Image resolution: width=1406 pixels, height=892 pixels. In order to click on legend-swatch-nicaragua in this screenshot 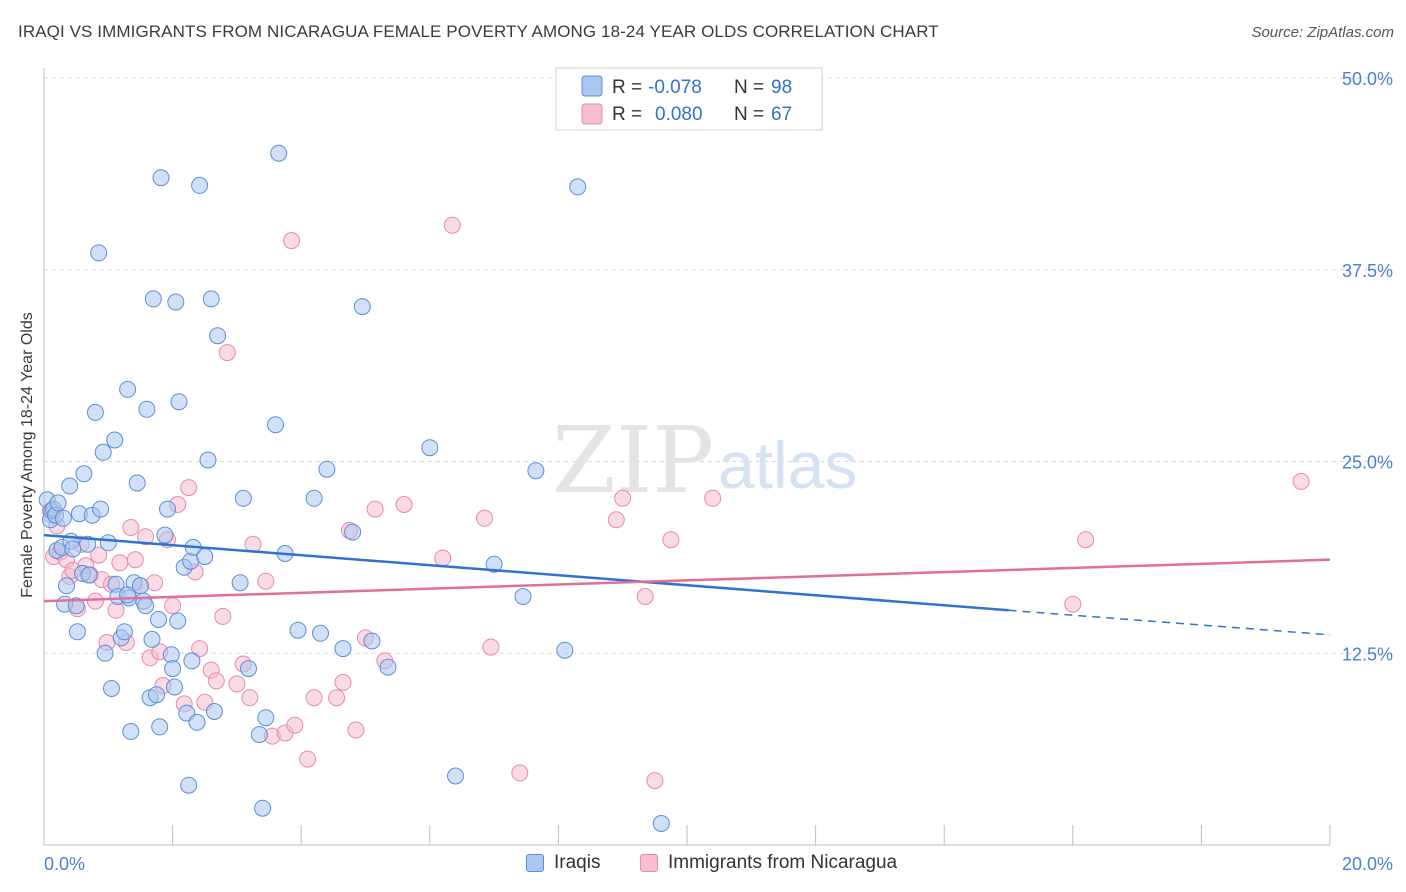, I will do `click(592, 114)`.